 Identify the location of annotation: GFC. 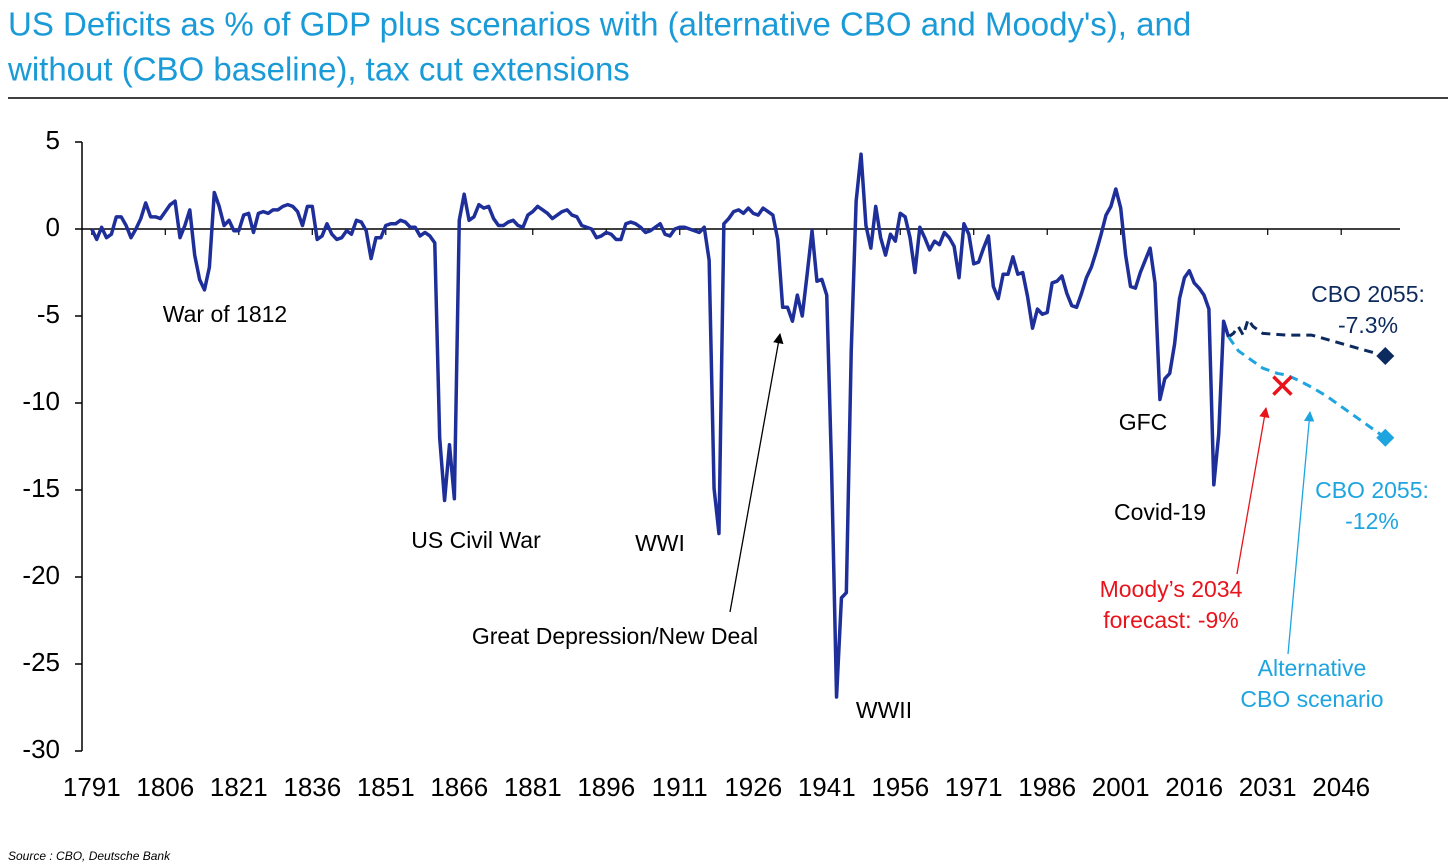
(1143, 422).